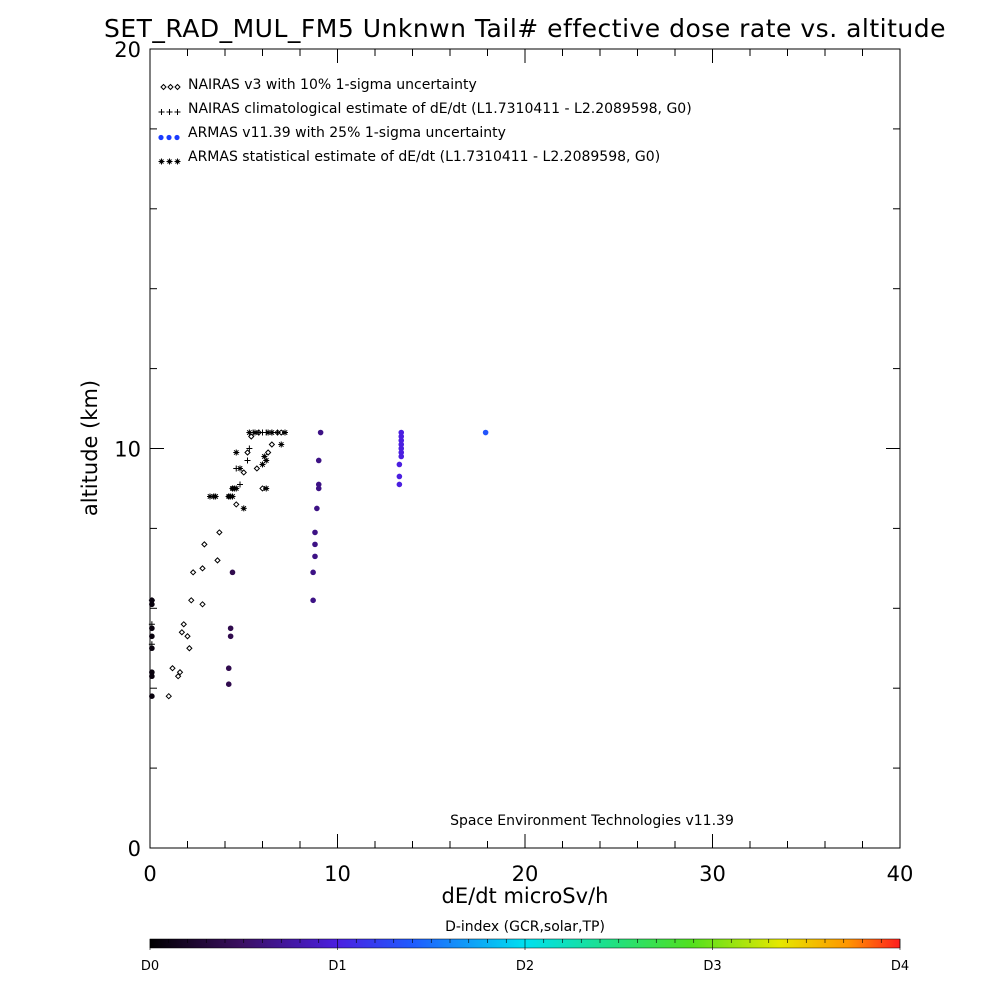 The width and height of the screenshot is (1000, 1000). I want to click on y-tick-label: 20, so click(127, 50).